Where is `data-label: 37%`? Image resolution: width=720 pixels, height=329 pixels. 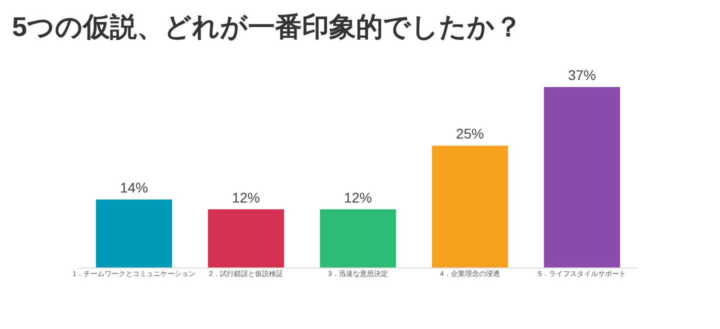
data-label: 37% is located at coordinates (582, 75).